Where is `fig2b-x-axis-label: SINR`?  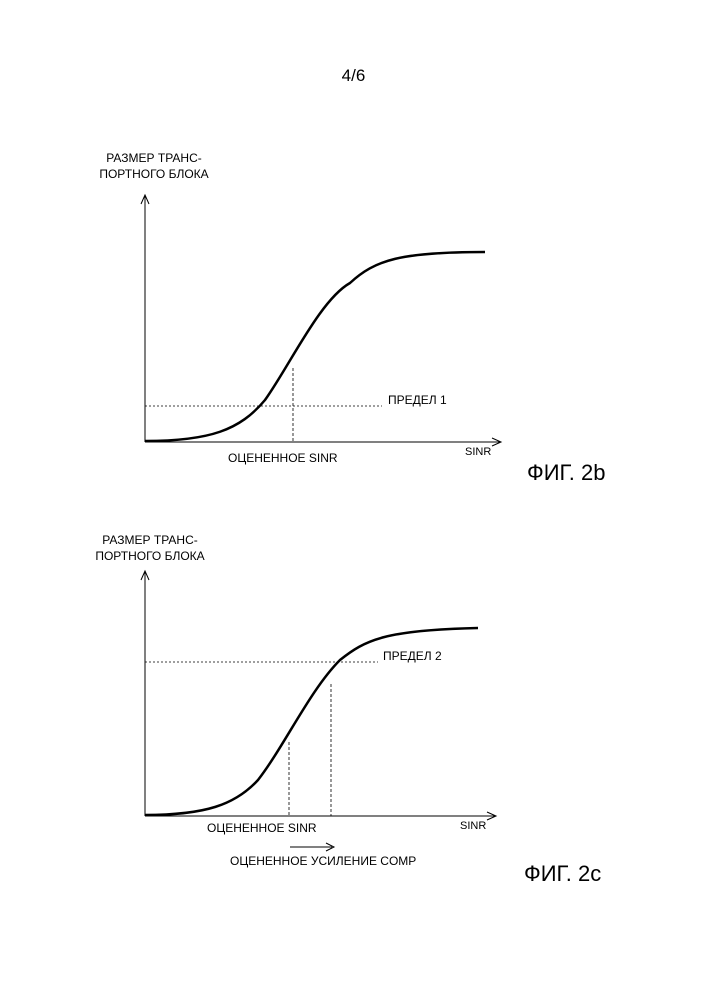 fig2b-x-axis-label: SINR is located at coordinates (478, 452).